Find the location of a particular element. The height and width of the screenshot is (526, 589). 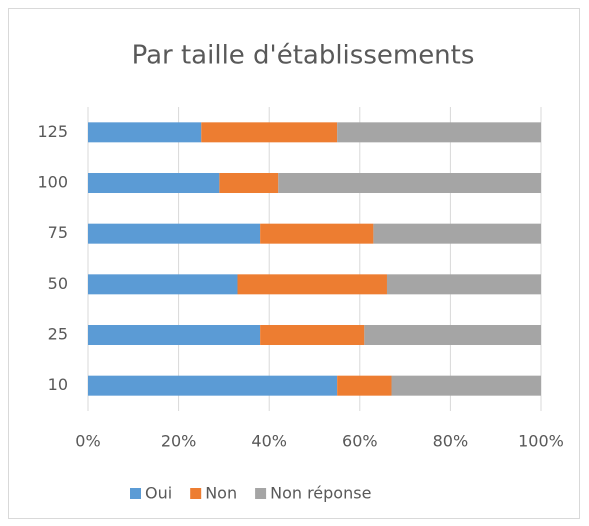

x-tick-label: 20% is located at coordinates (179, 441).